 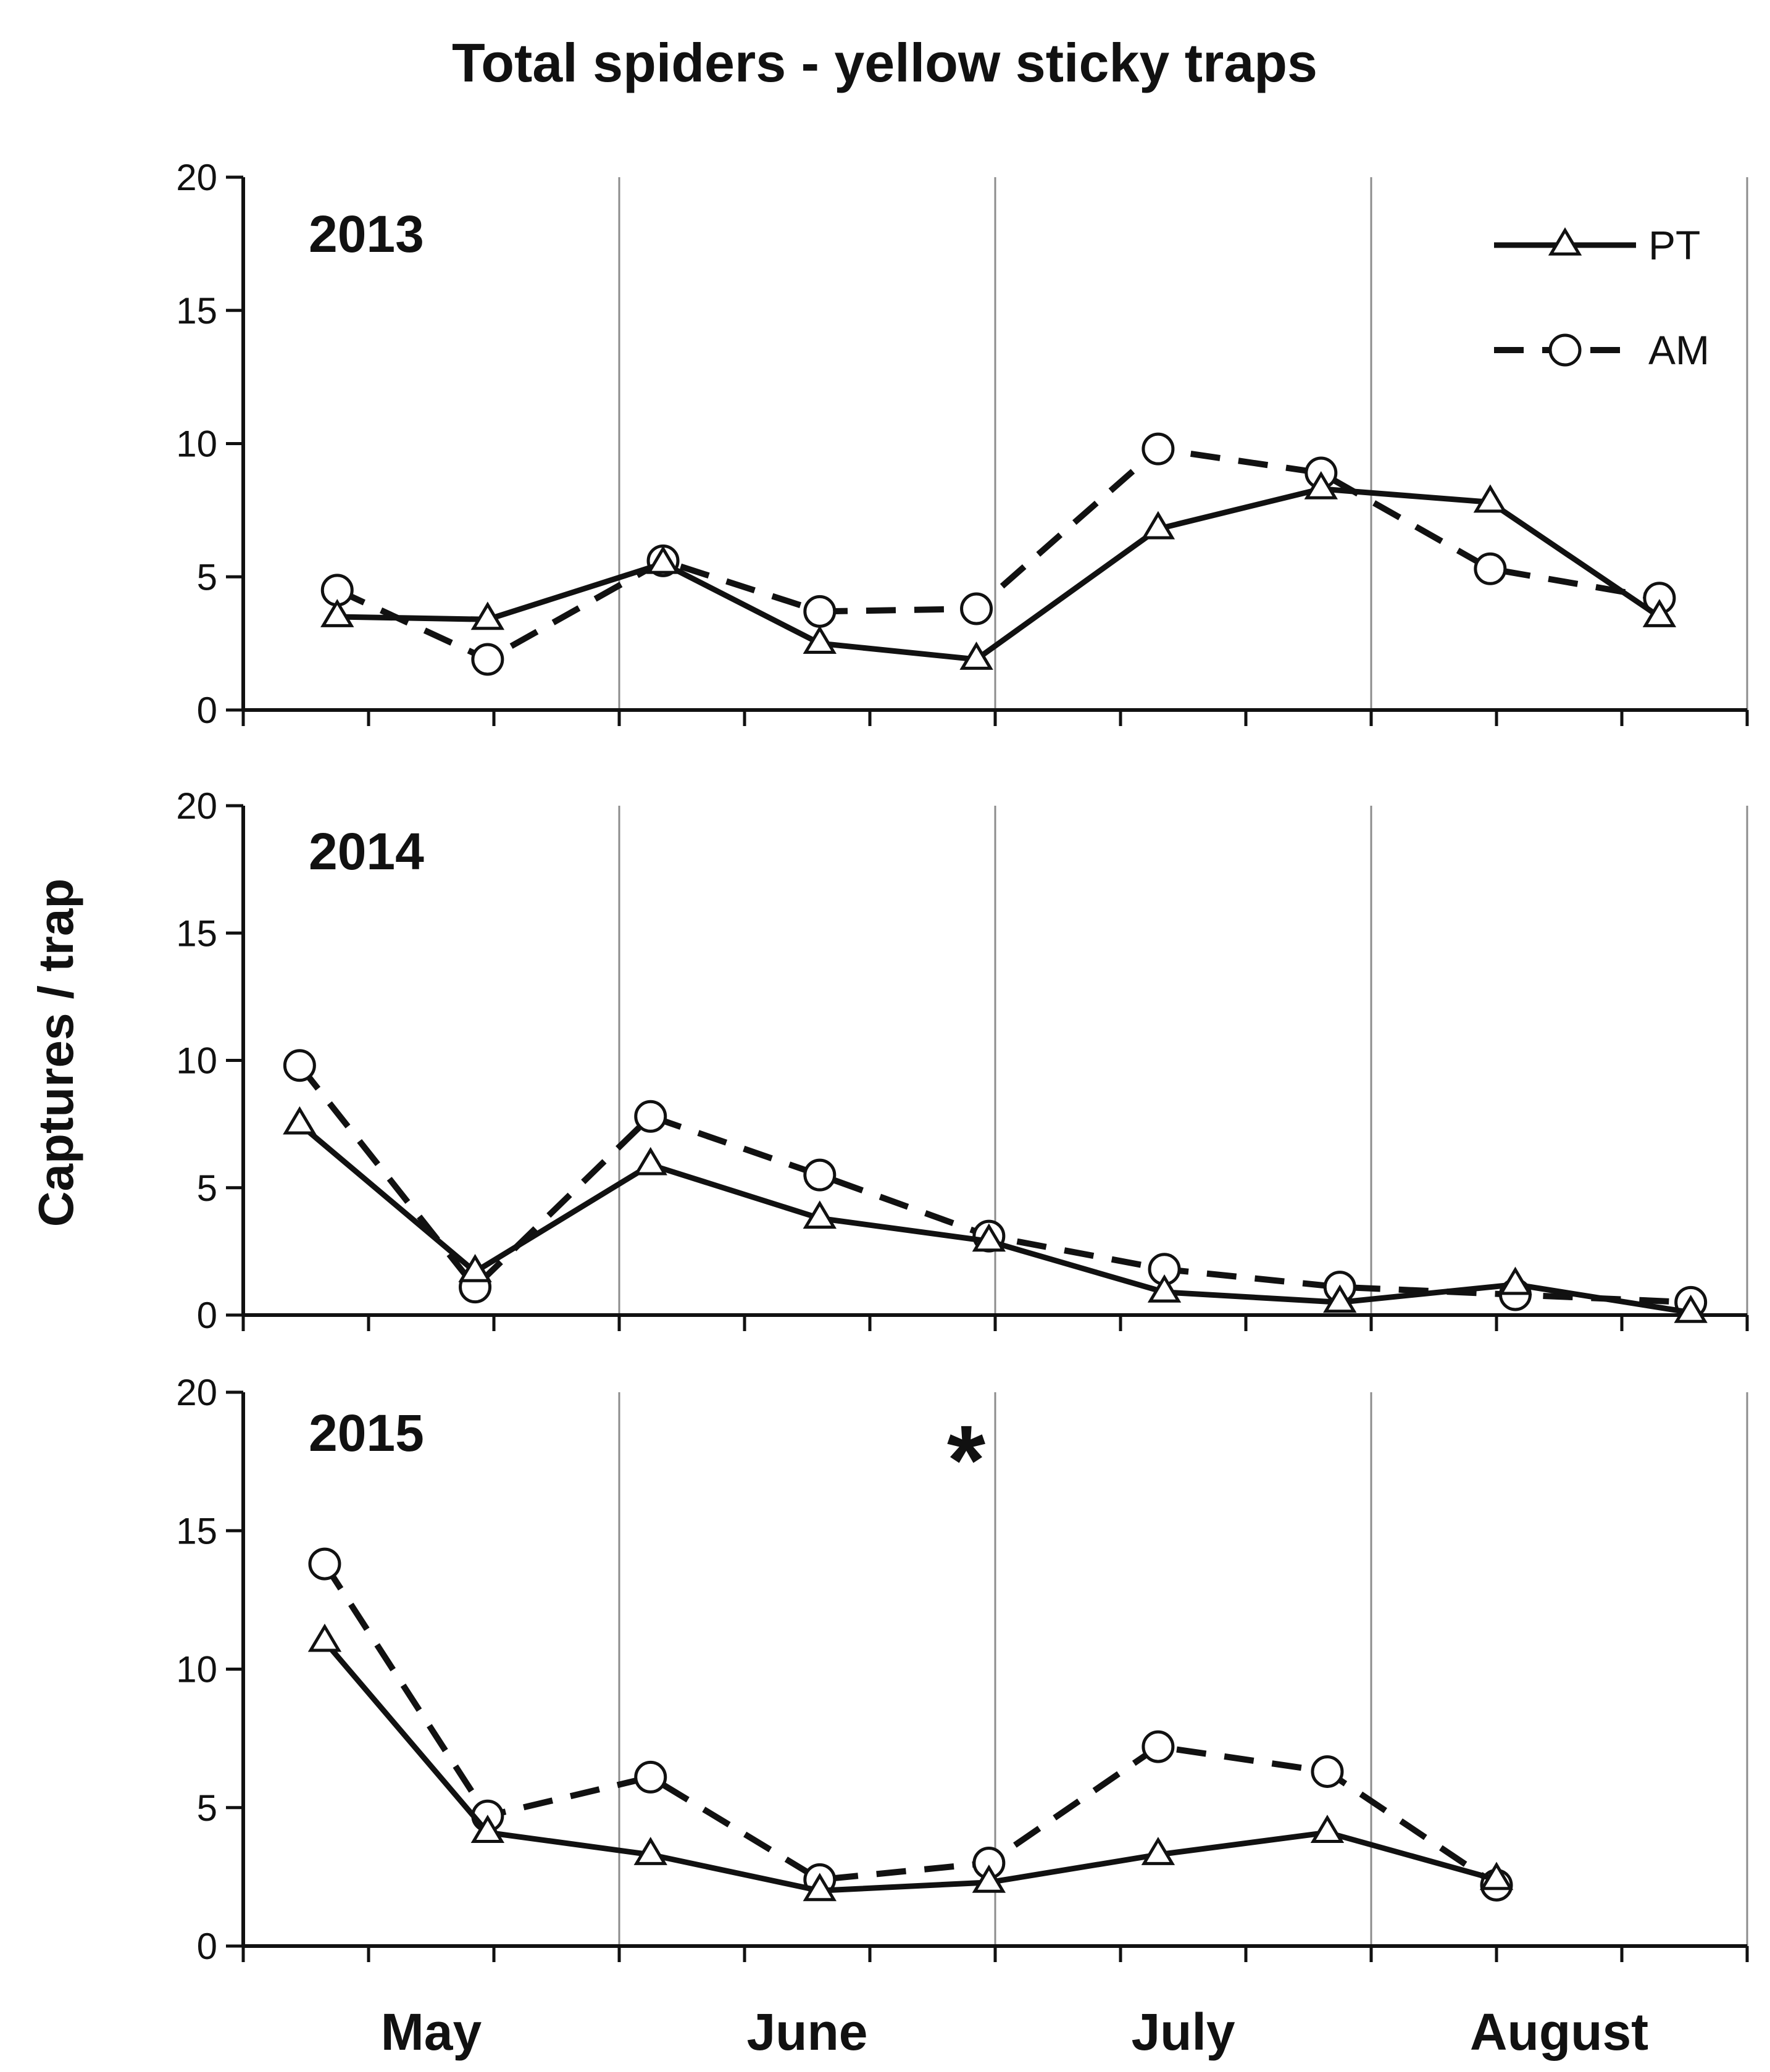 I want to click on month-label: August, so click(x=1559, y=2032).